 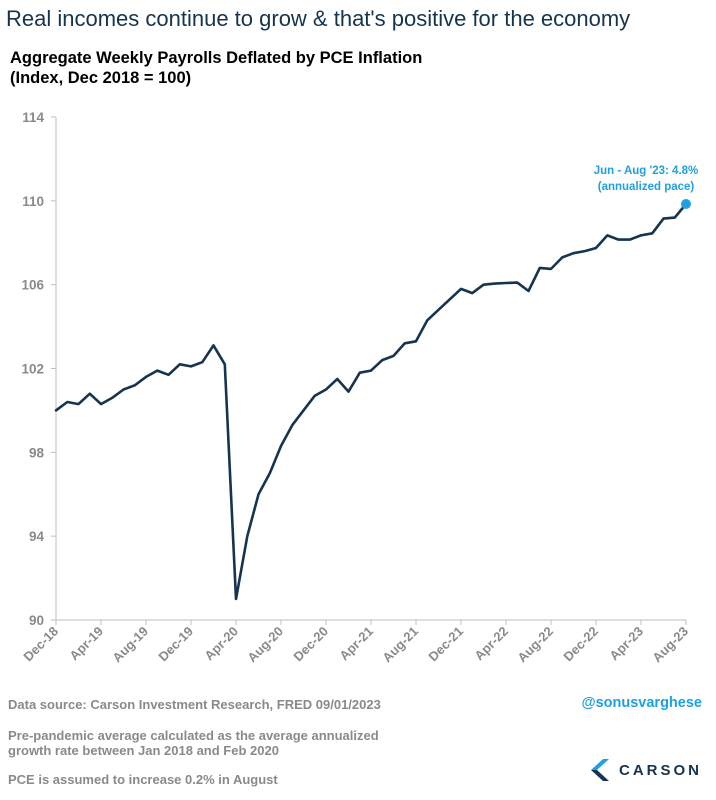 What do you see at coordinates (646, 171) in the screenshot?
I see `annotation-line1: Jun - Aug '23: 4.8%` at bounding box center [646, 171].